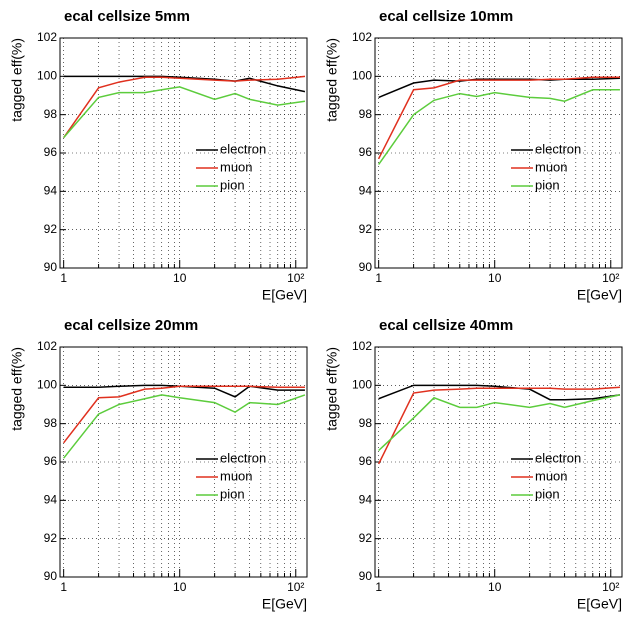 This screenshot has height=618, width=630. I want to click on chart-title: ecal cellsize 10mm, so click(446, 16).